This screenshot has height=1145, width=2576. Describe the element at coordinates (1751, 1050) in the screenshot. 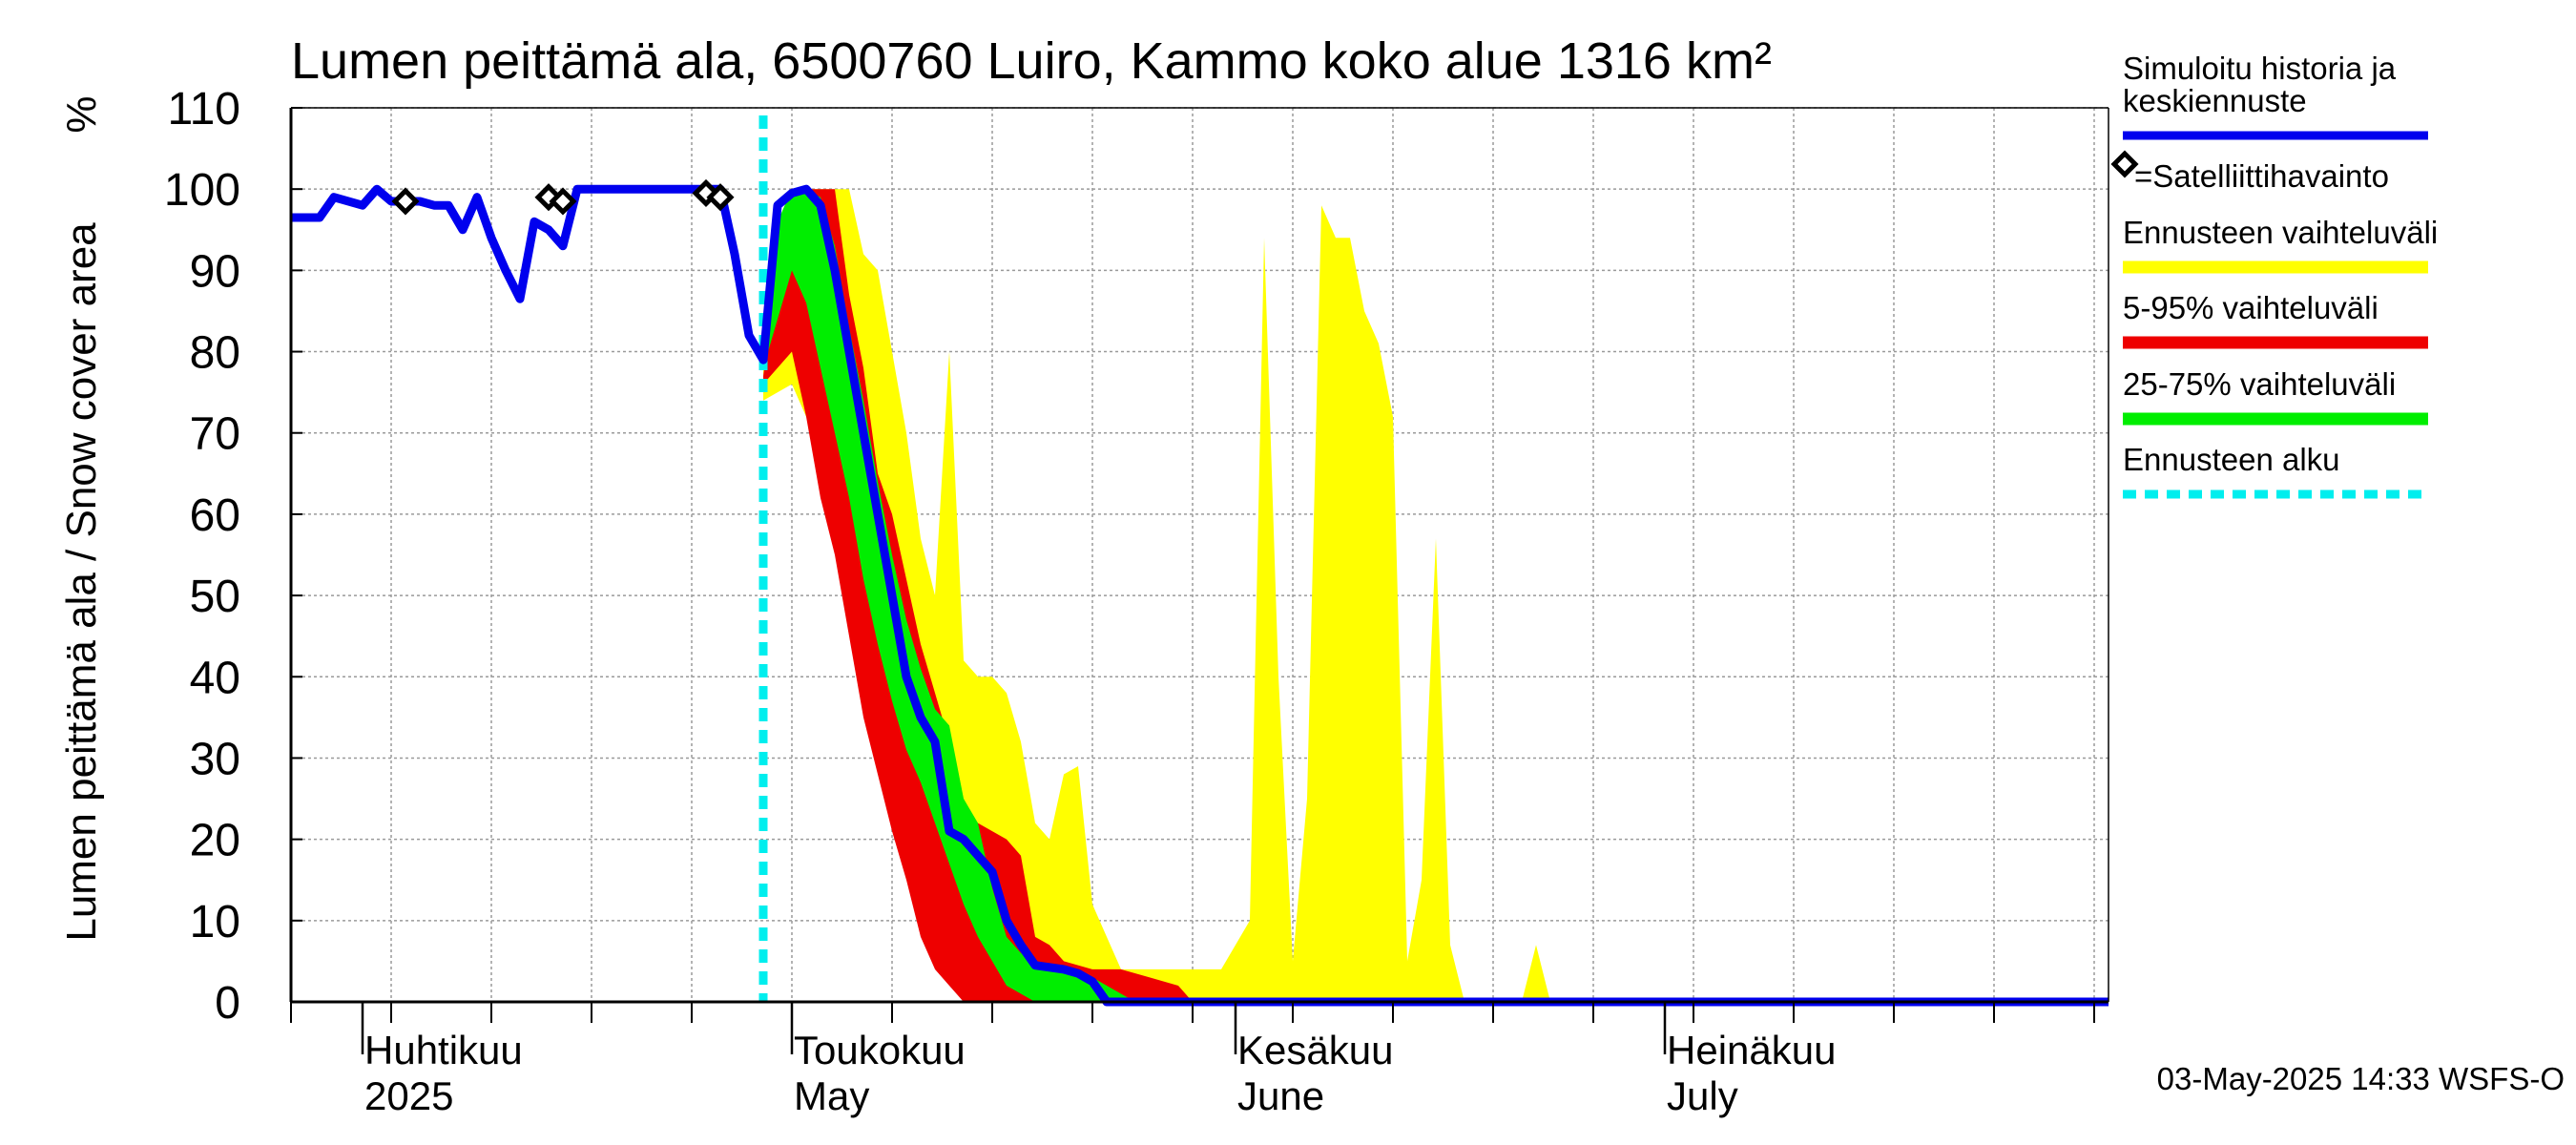

I see `x-month-label: Heinäkuu` at that location.